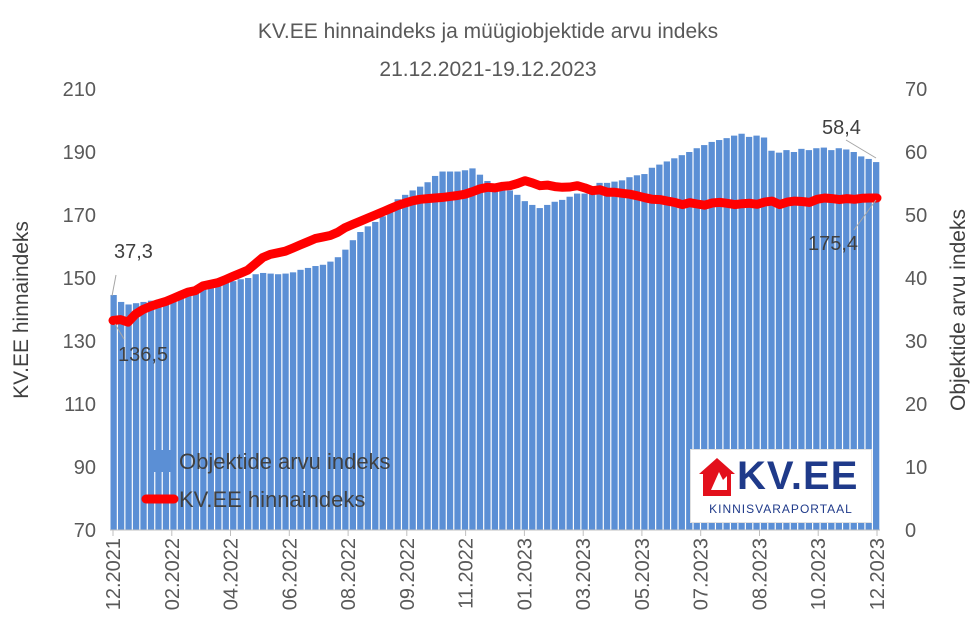 Image resolution: width=976 pixels, height=638 pixels. What do you see at coordinates (114, 574) in the screenshot?
I see `x-tick-label: 12.2021` at bounding box center [114, 574].